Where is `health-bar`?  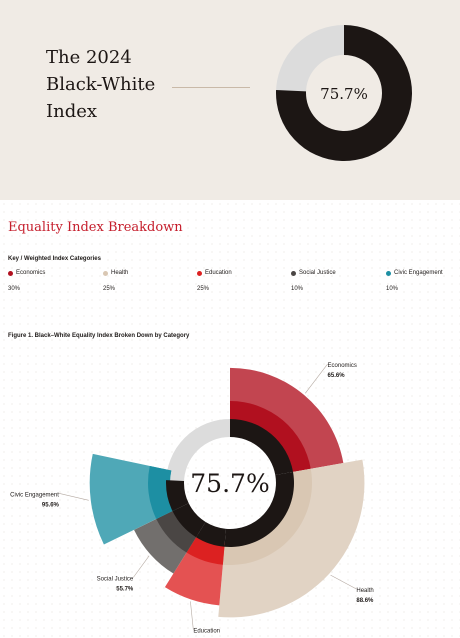 health-bar is located at coordinates (291, 538).